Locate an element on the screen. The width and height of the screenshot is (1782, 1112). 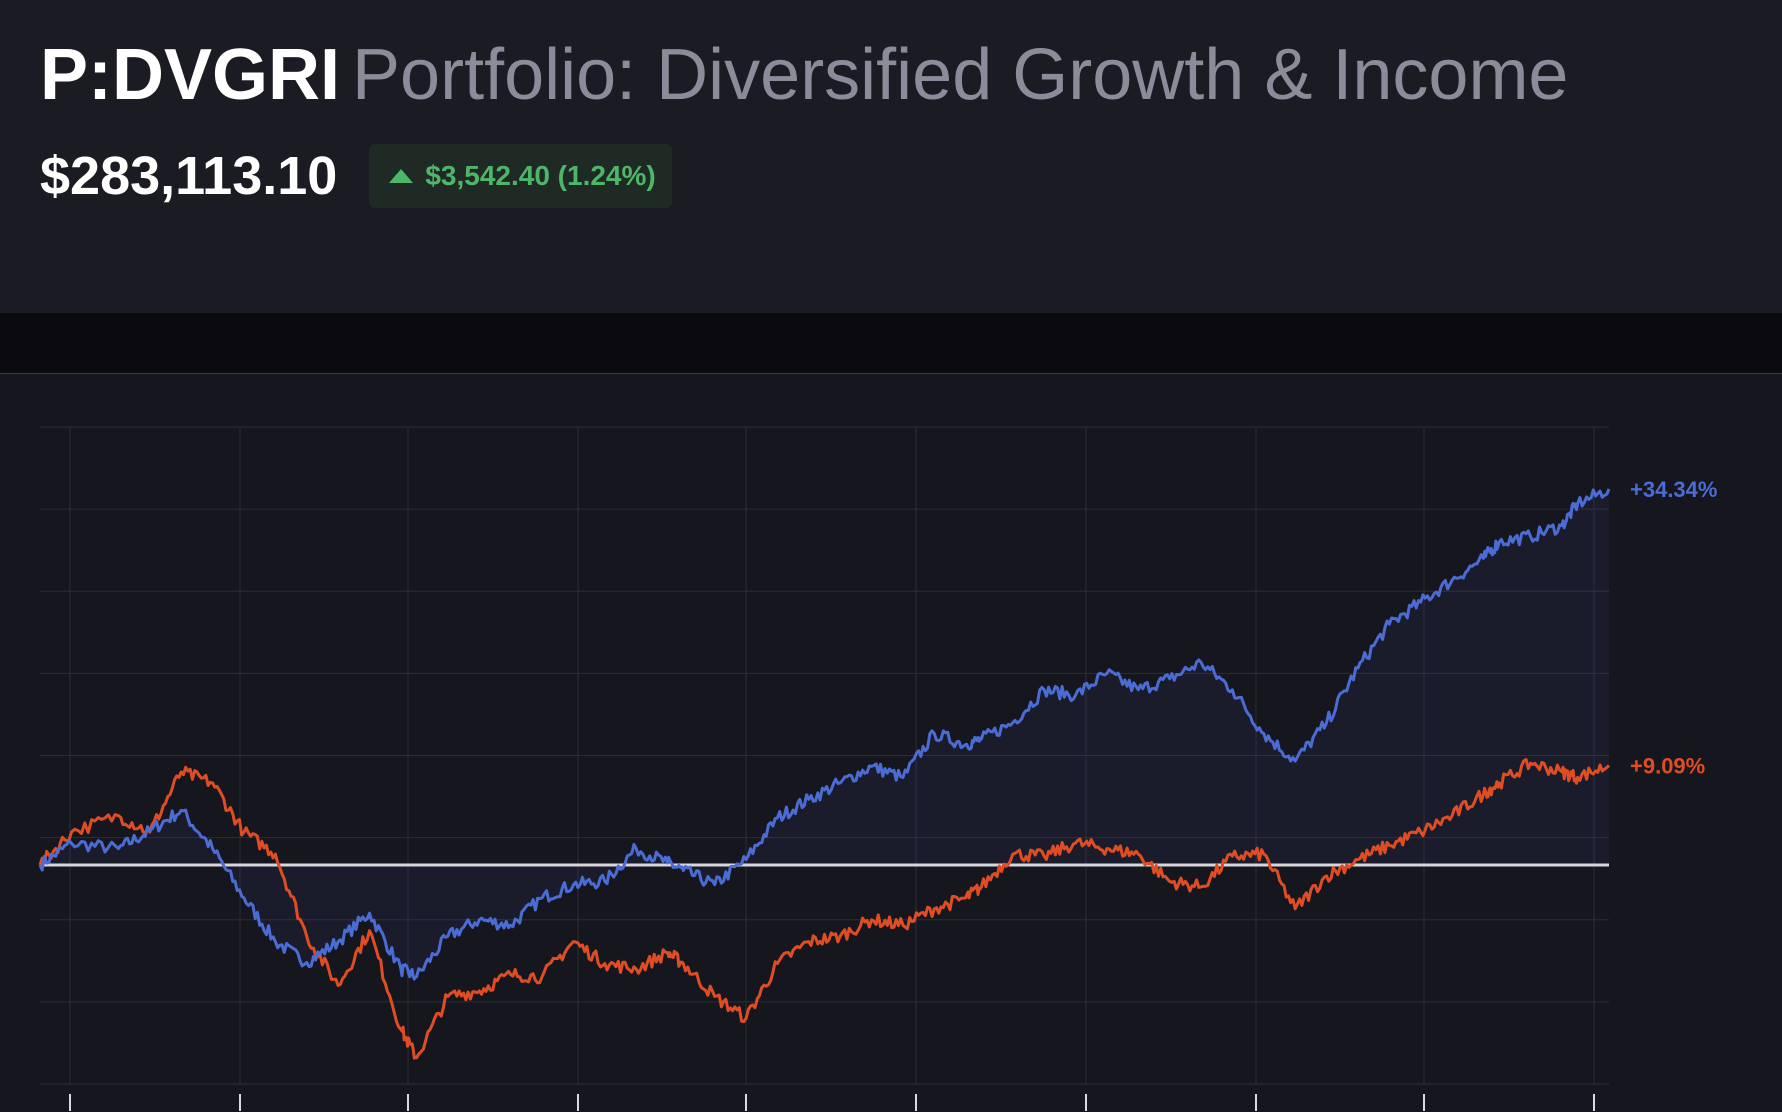
toolbar-band is located at coordinates (891, 343).